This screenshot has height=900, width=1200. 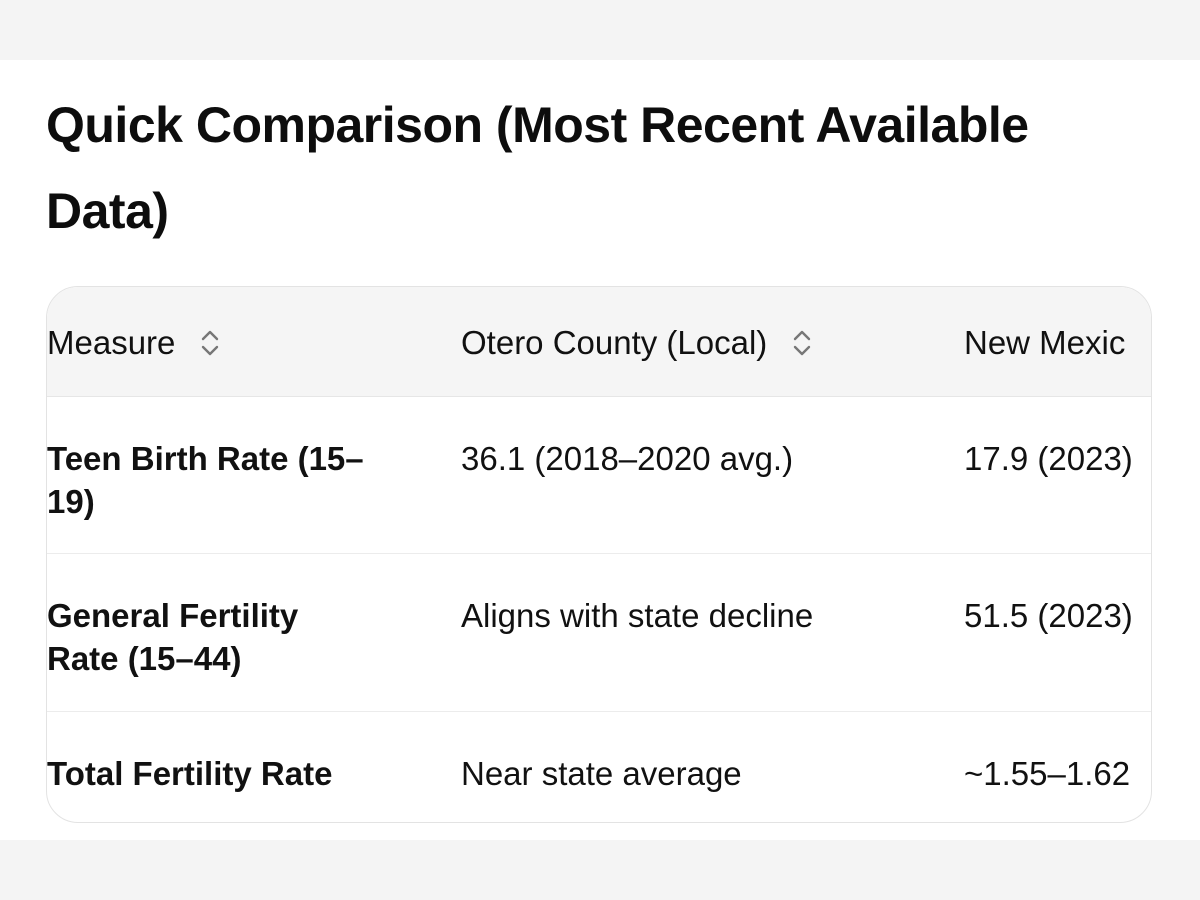 What do you see at coordinates (1048, 615) in the screenshot?
I see `row-nm-cell: 51.5 (2023)` at bounding box center [1048, 615].